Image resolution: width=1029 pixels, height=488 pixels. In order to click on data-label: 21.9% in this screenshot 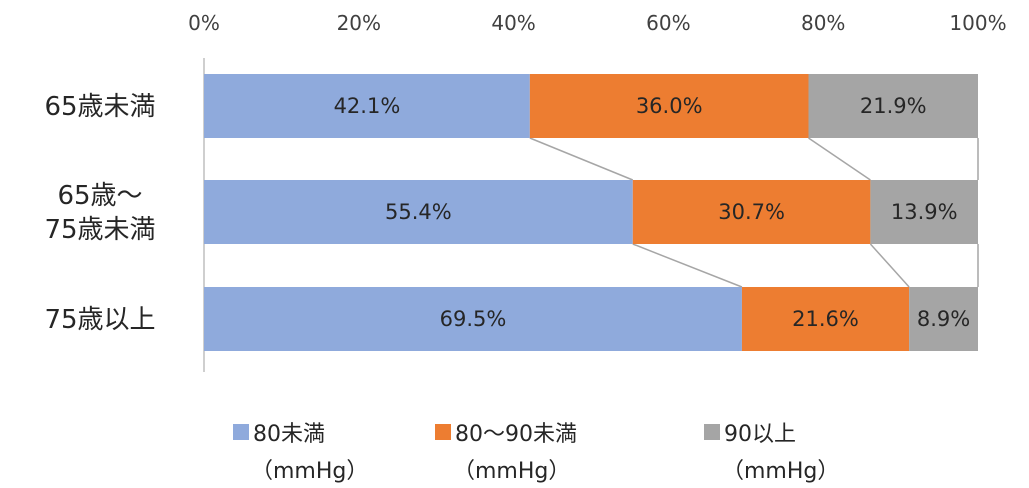, I will do `click(893, 106)`.